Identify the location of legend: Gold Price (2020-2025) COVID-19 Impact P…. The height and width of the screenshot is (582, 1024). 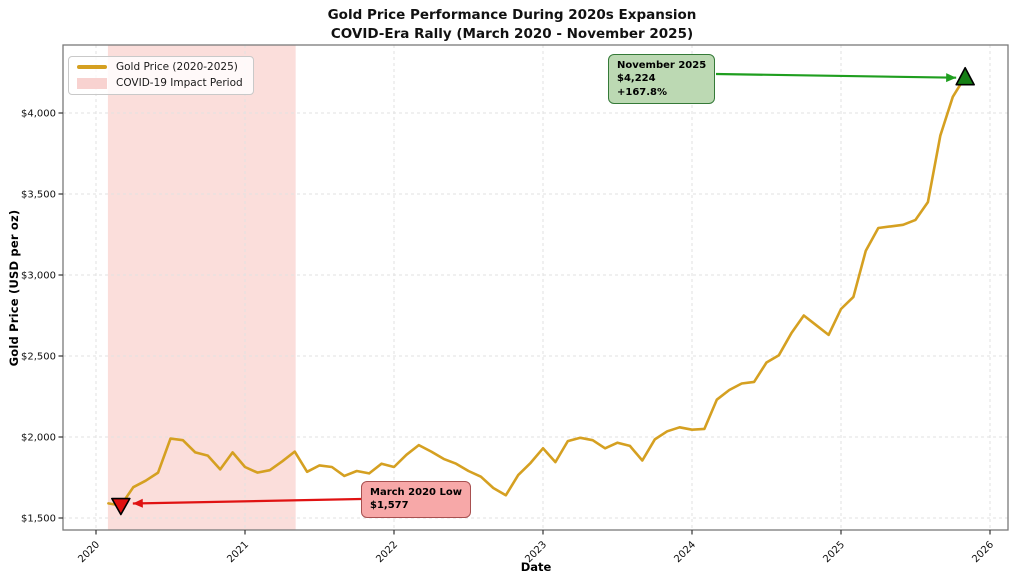
(161, 75).